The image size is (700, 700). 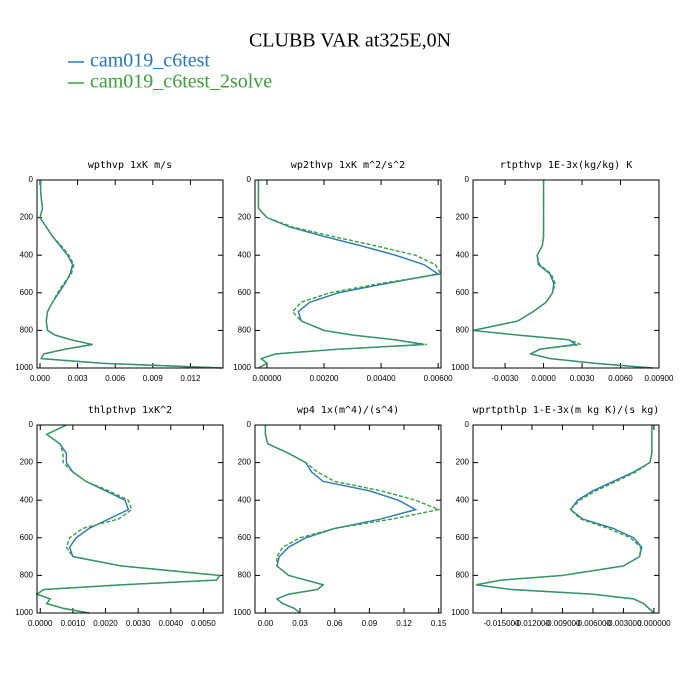 I want to click on x-tick-label: -0.0030, so click(x=505, y=378).